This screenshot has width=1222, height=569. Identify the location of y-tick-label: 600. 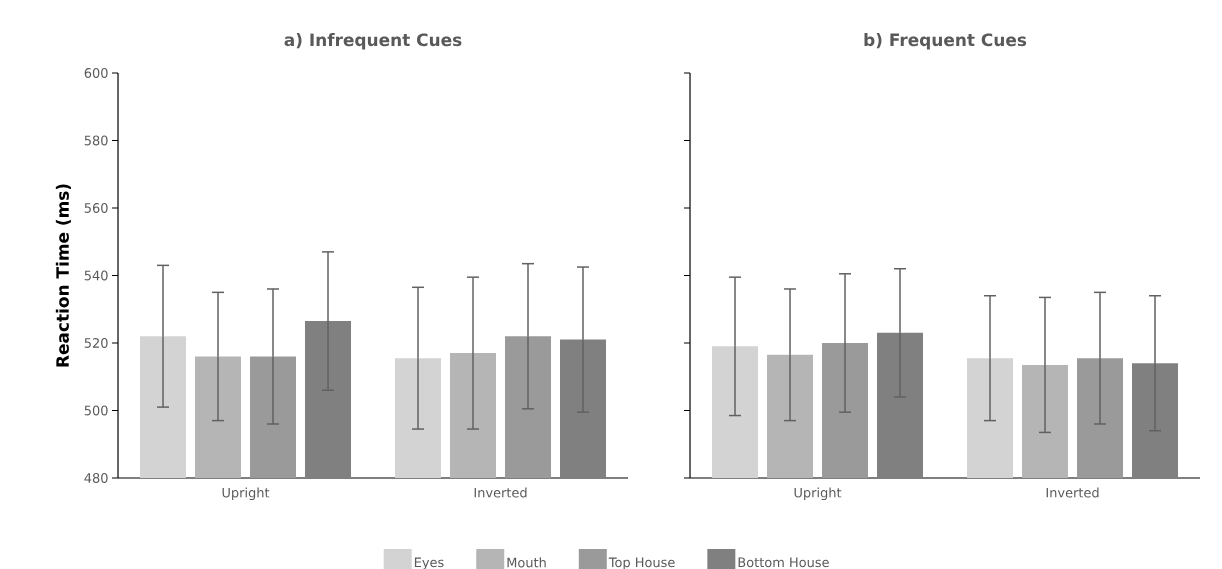
(96, 73).